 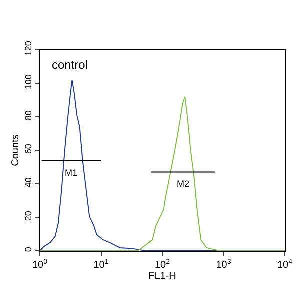 What do you see at coordinates (285, 264) in the screenshot?
I see `x-tick-label: 10$^{4}$` at bounding box center [285, 264].